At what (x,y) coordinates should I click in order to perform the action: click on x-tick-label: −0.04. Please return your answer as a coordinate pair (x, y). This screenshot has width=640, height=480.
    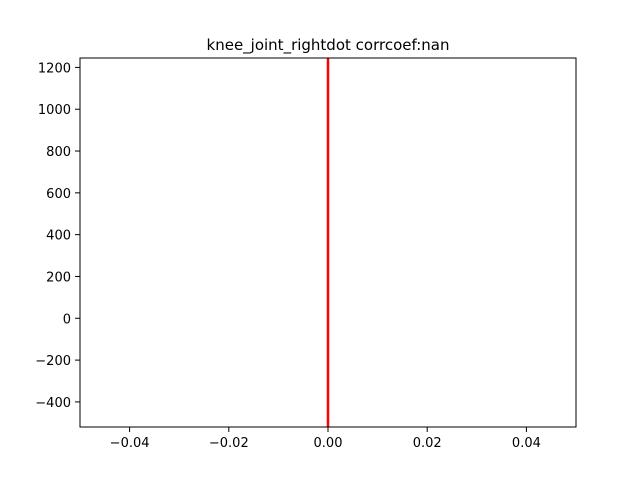
    Looking at the image, I should click on (130, 443).